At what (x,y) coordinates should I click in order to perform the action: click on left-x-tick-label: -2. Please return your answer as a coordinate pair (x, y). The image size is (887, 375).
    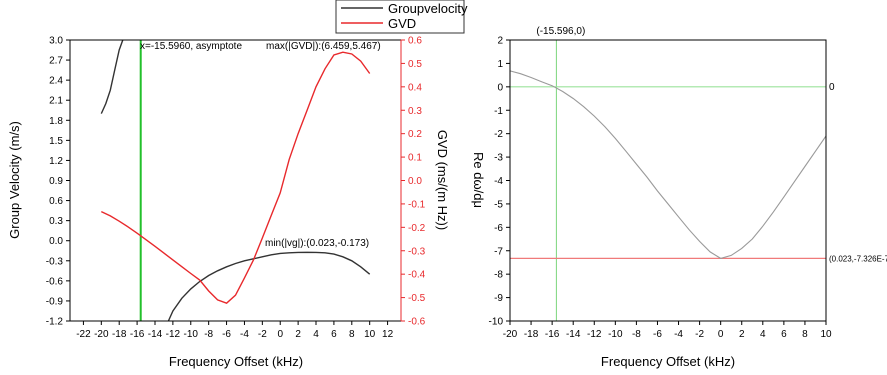
    Looking at the image, I should click on (262, 334).